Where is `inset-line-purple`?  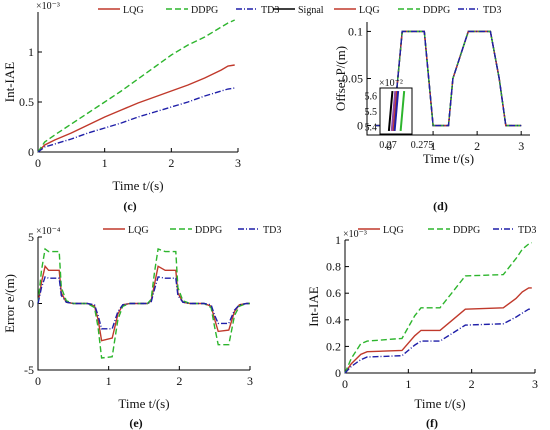 inset-line-purple is located at coordinates (393, 111).